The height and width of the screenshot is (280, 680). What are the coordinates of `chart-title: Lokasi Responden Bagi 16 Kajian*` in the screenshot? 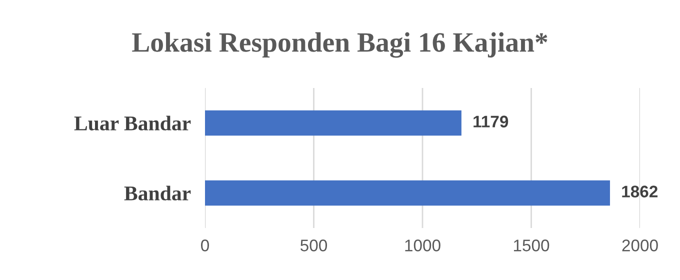 It's located at (340, 45).